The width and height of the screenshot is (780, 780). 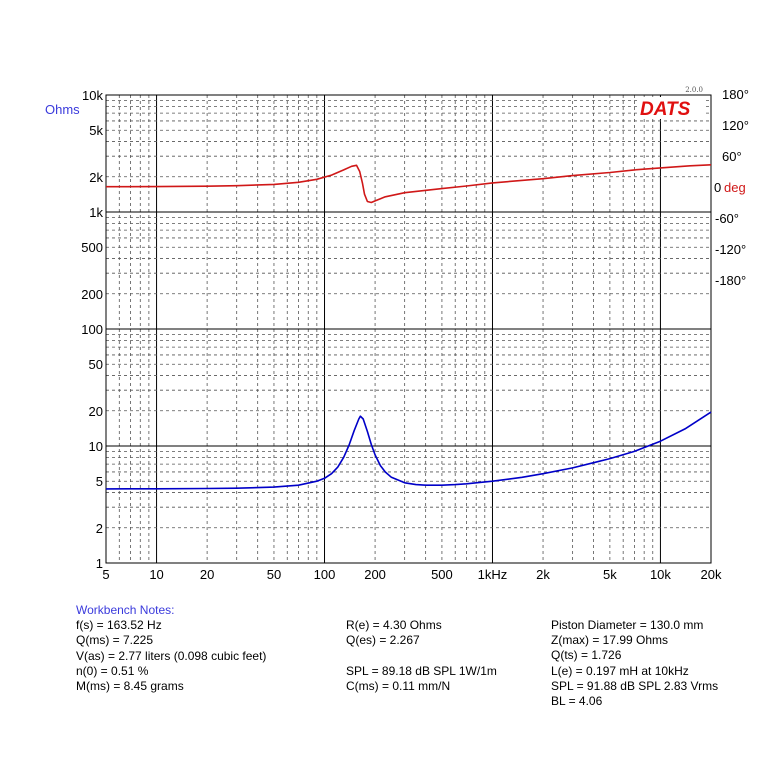 What do you see at coordinates (96, 130) in the screenshot?
I see `y-left-tick-label: 5k` at bounding box center [96, 130].